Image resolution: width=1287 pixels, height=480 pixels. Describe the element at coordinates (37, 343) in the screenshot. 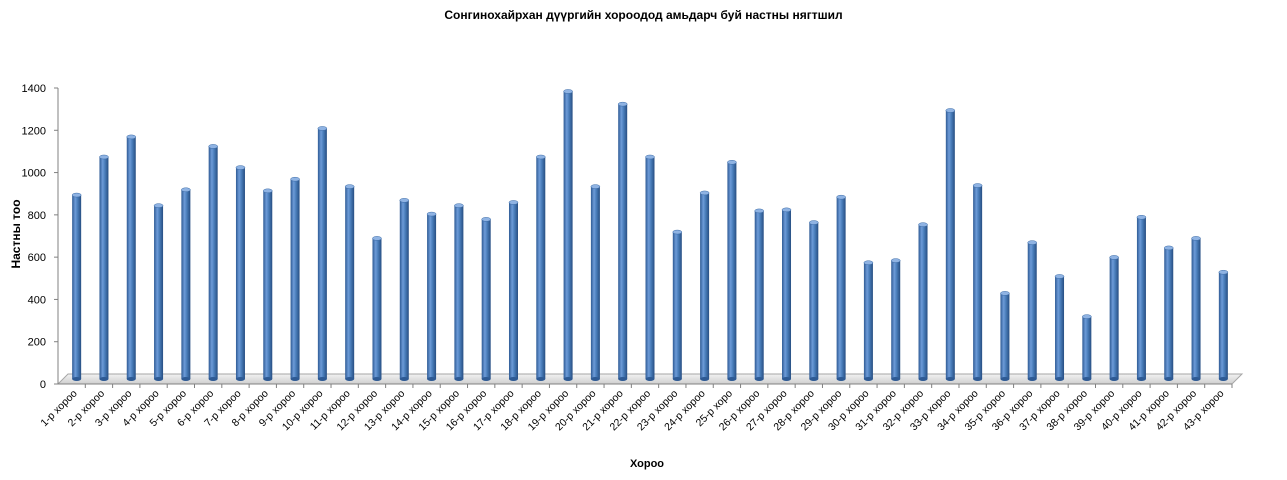

I see `y-tick-label: 200` at that location.